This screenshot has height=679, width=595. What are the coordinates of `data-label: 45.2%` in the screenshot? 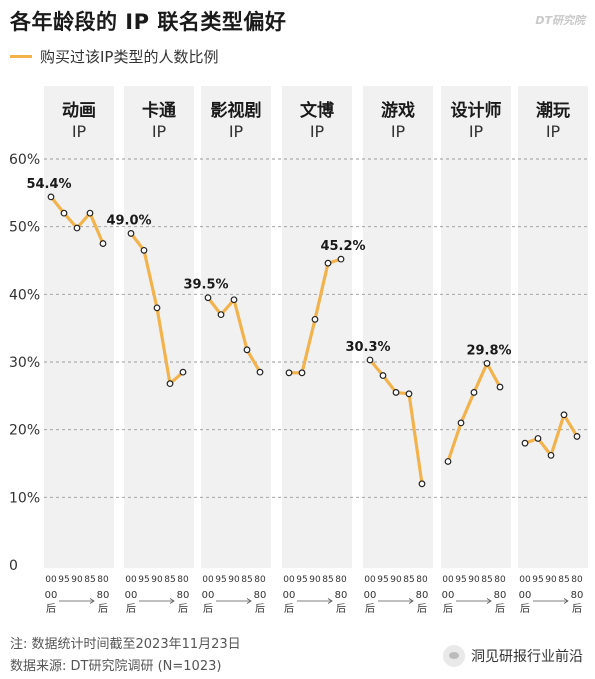 It's located at (342, 246).